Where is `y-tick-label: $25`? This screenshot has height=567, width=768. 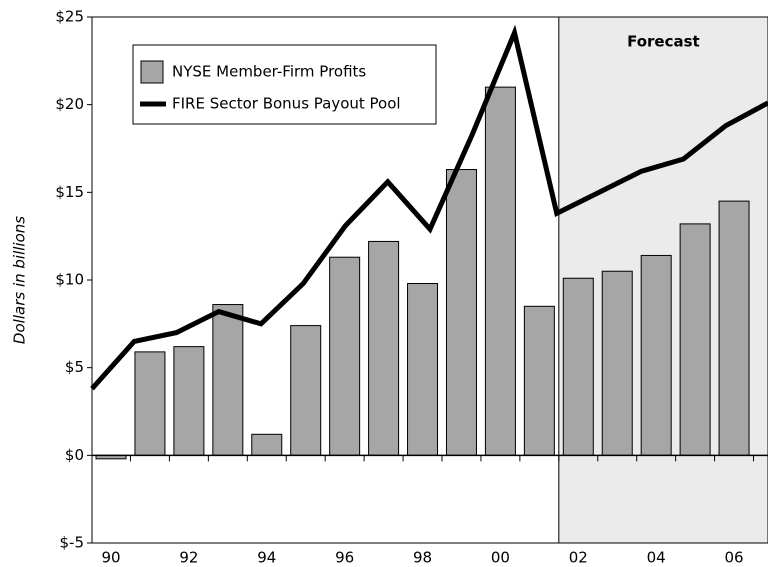 y-tick-label: $25 is located at coordinates (69, 17).